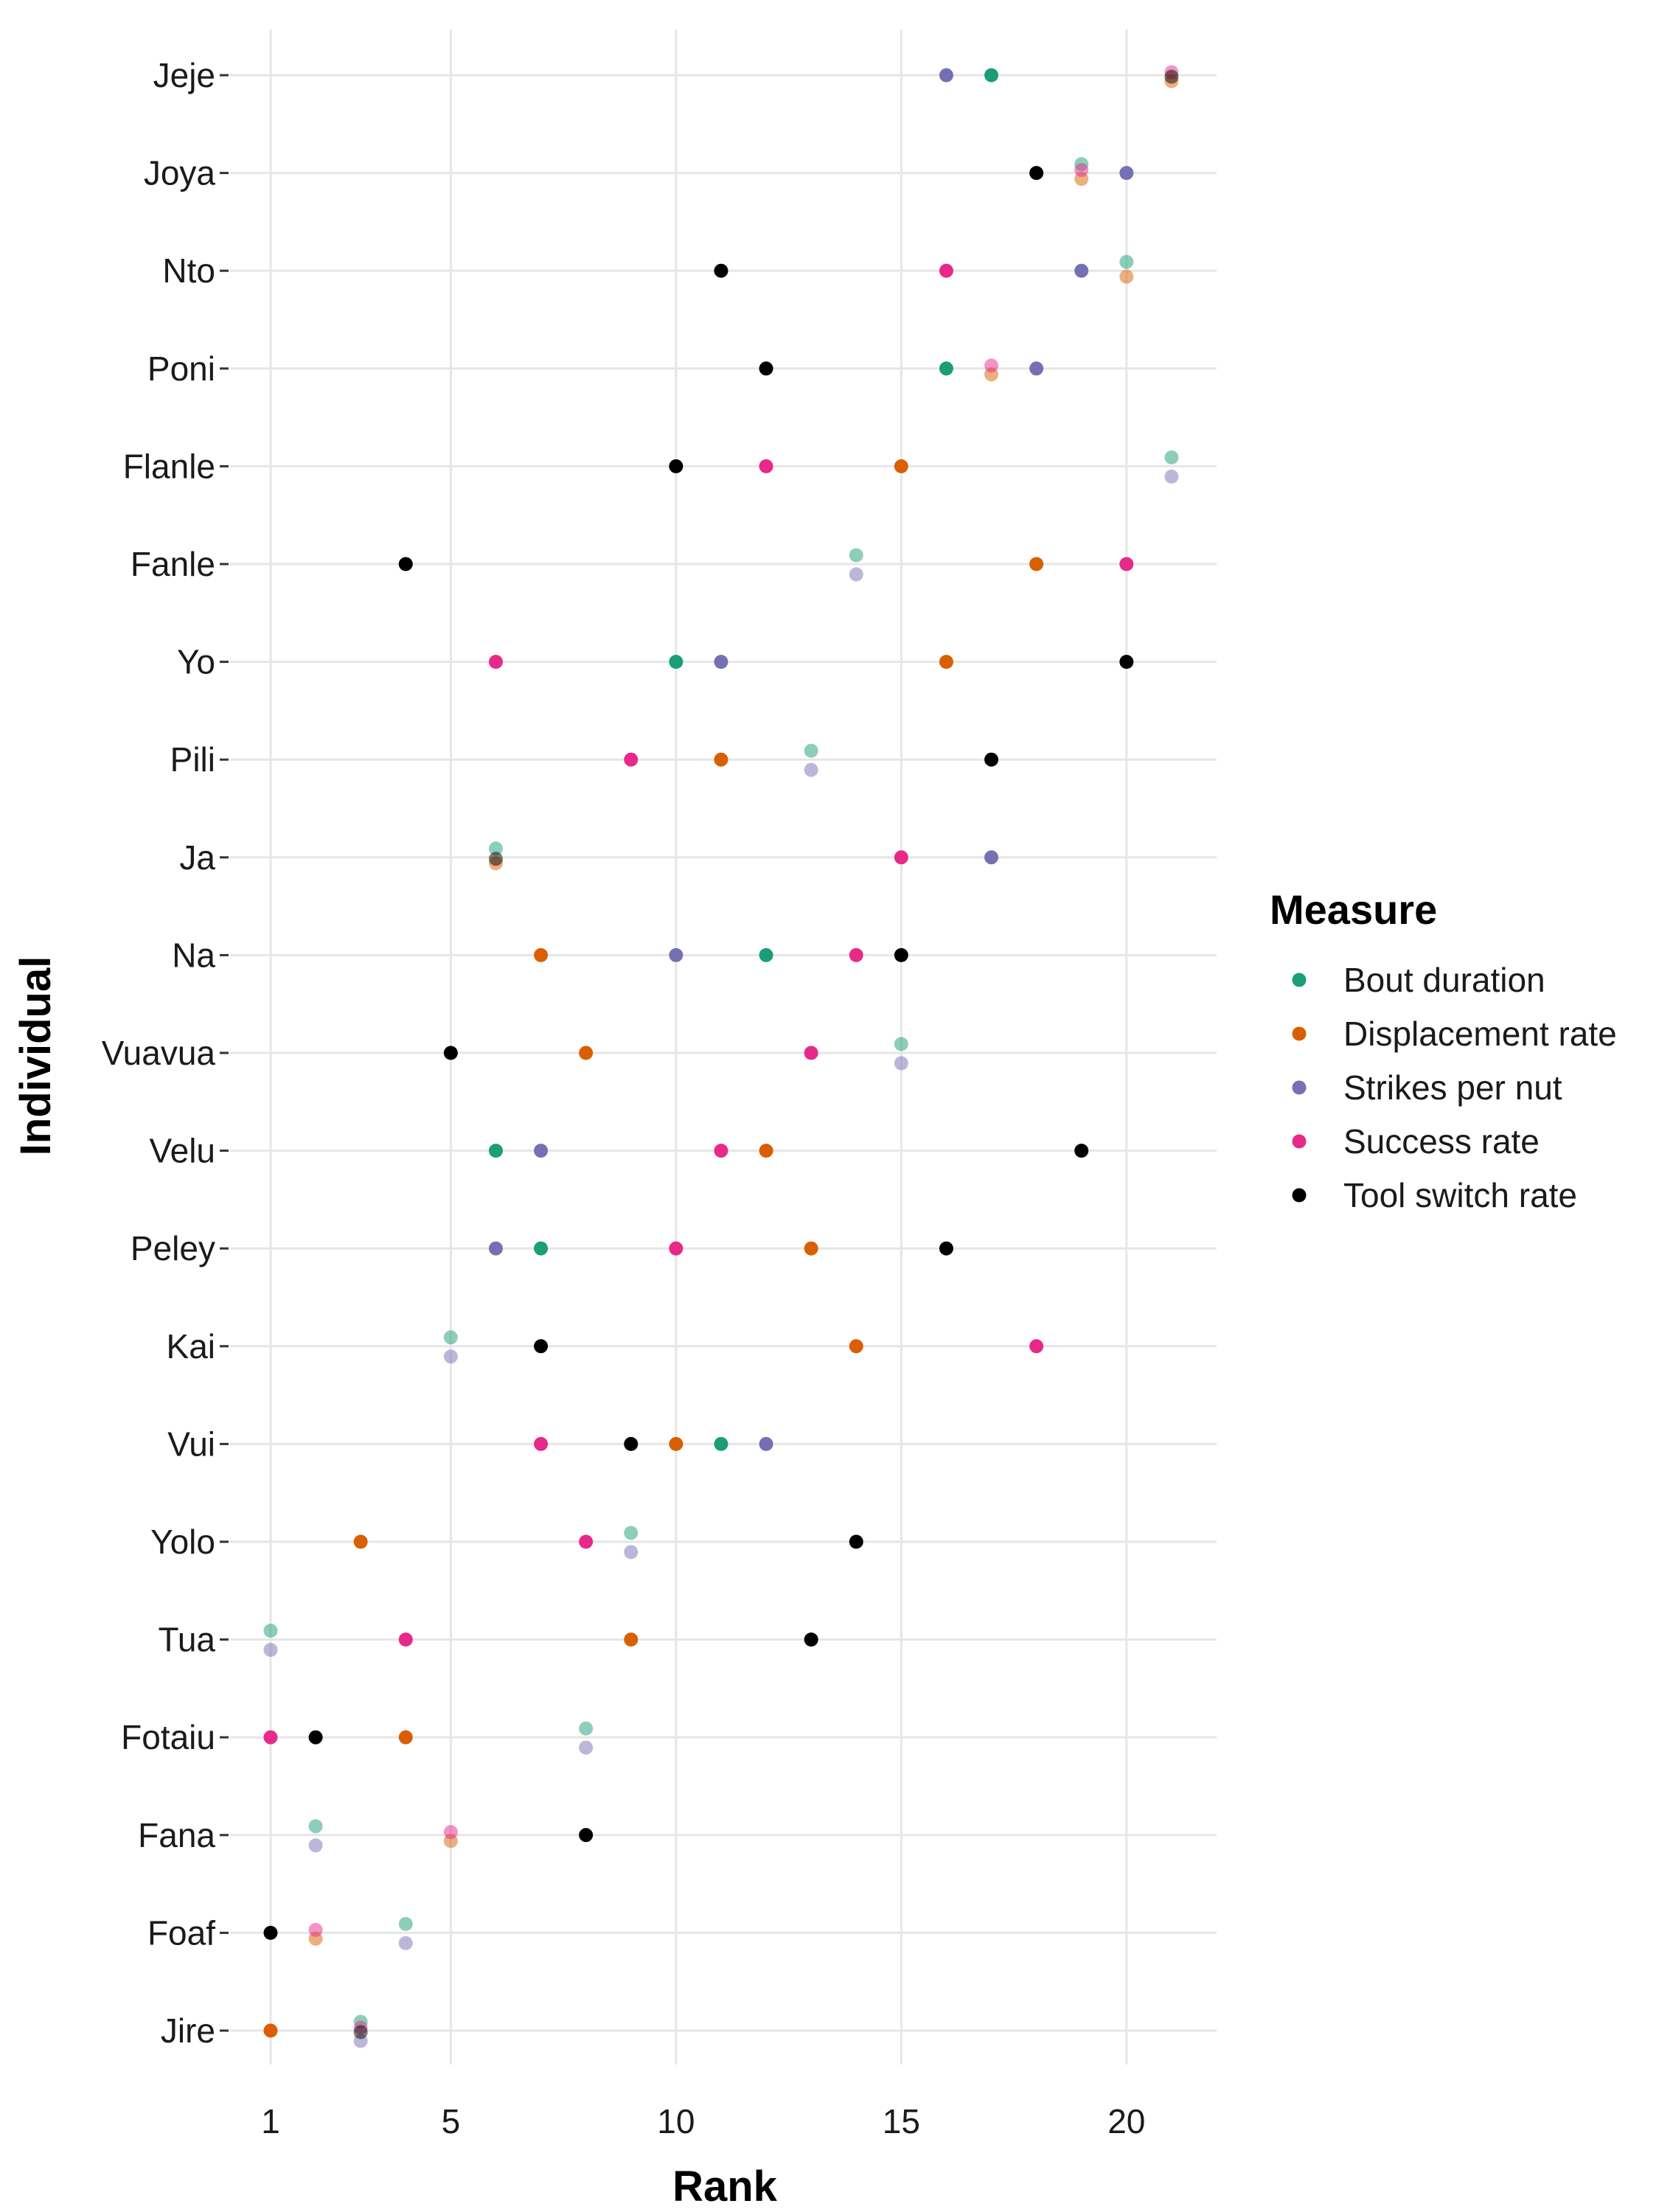  I want to click on point-displacement-rate-kai, so click(856, 1346).